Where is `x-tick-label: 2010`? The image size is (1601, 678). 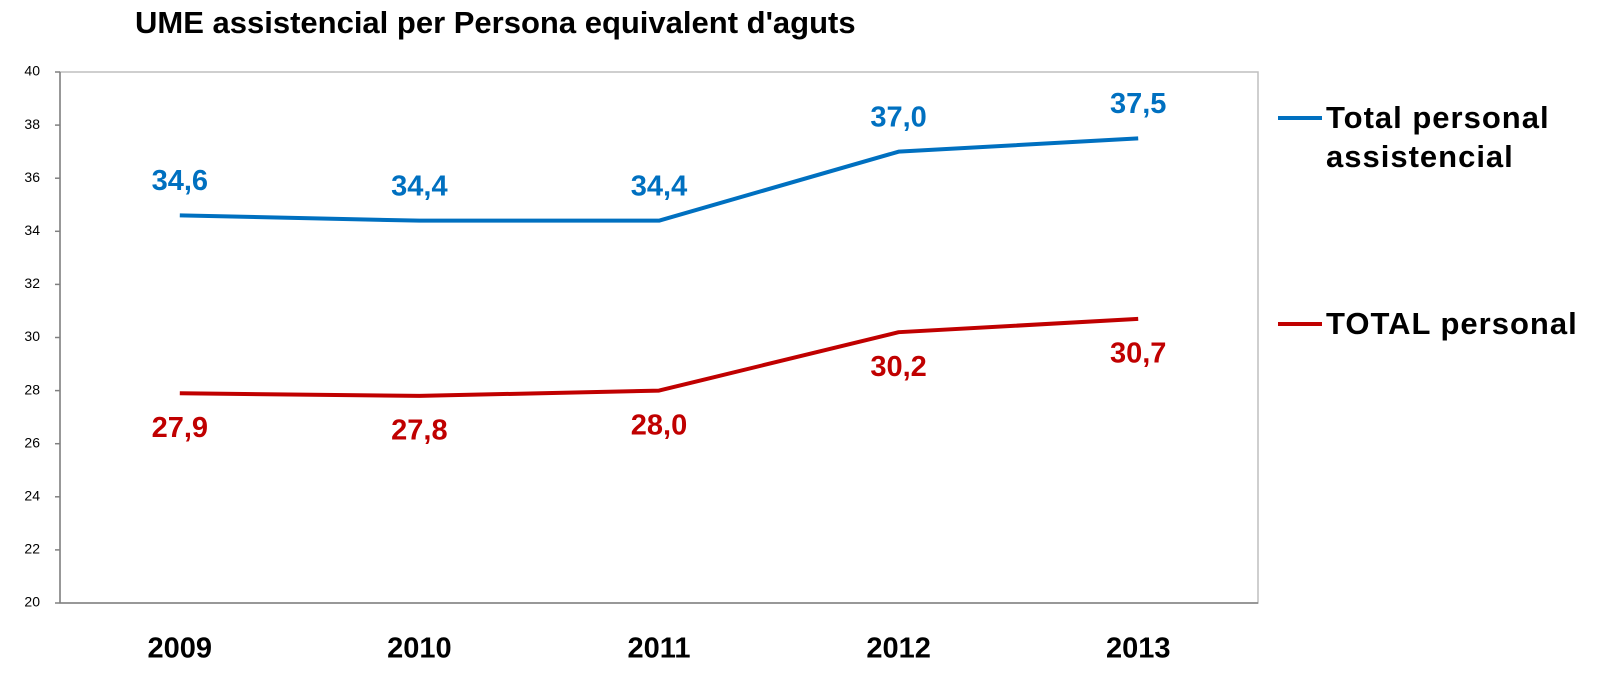
x-tick-label: 2010 is located at coordinates (419, 649).